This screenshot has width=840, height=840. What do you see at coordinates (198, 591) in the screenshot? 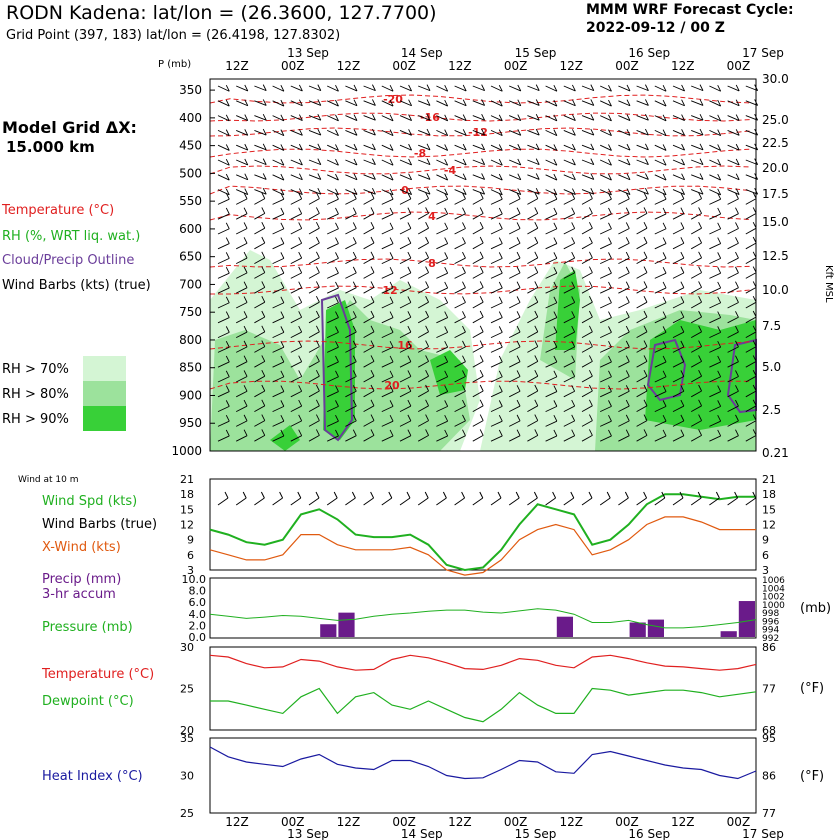
I see `precip-tick: 8.0` at bounding box center [198, 591].